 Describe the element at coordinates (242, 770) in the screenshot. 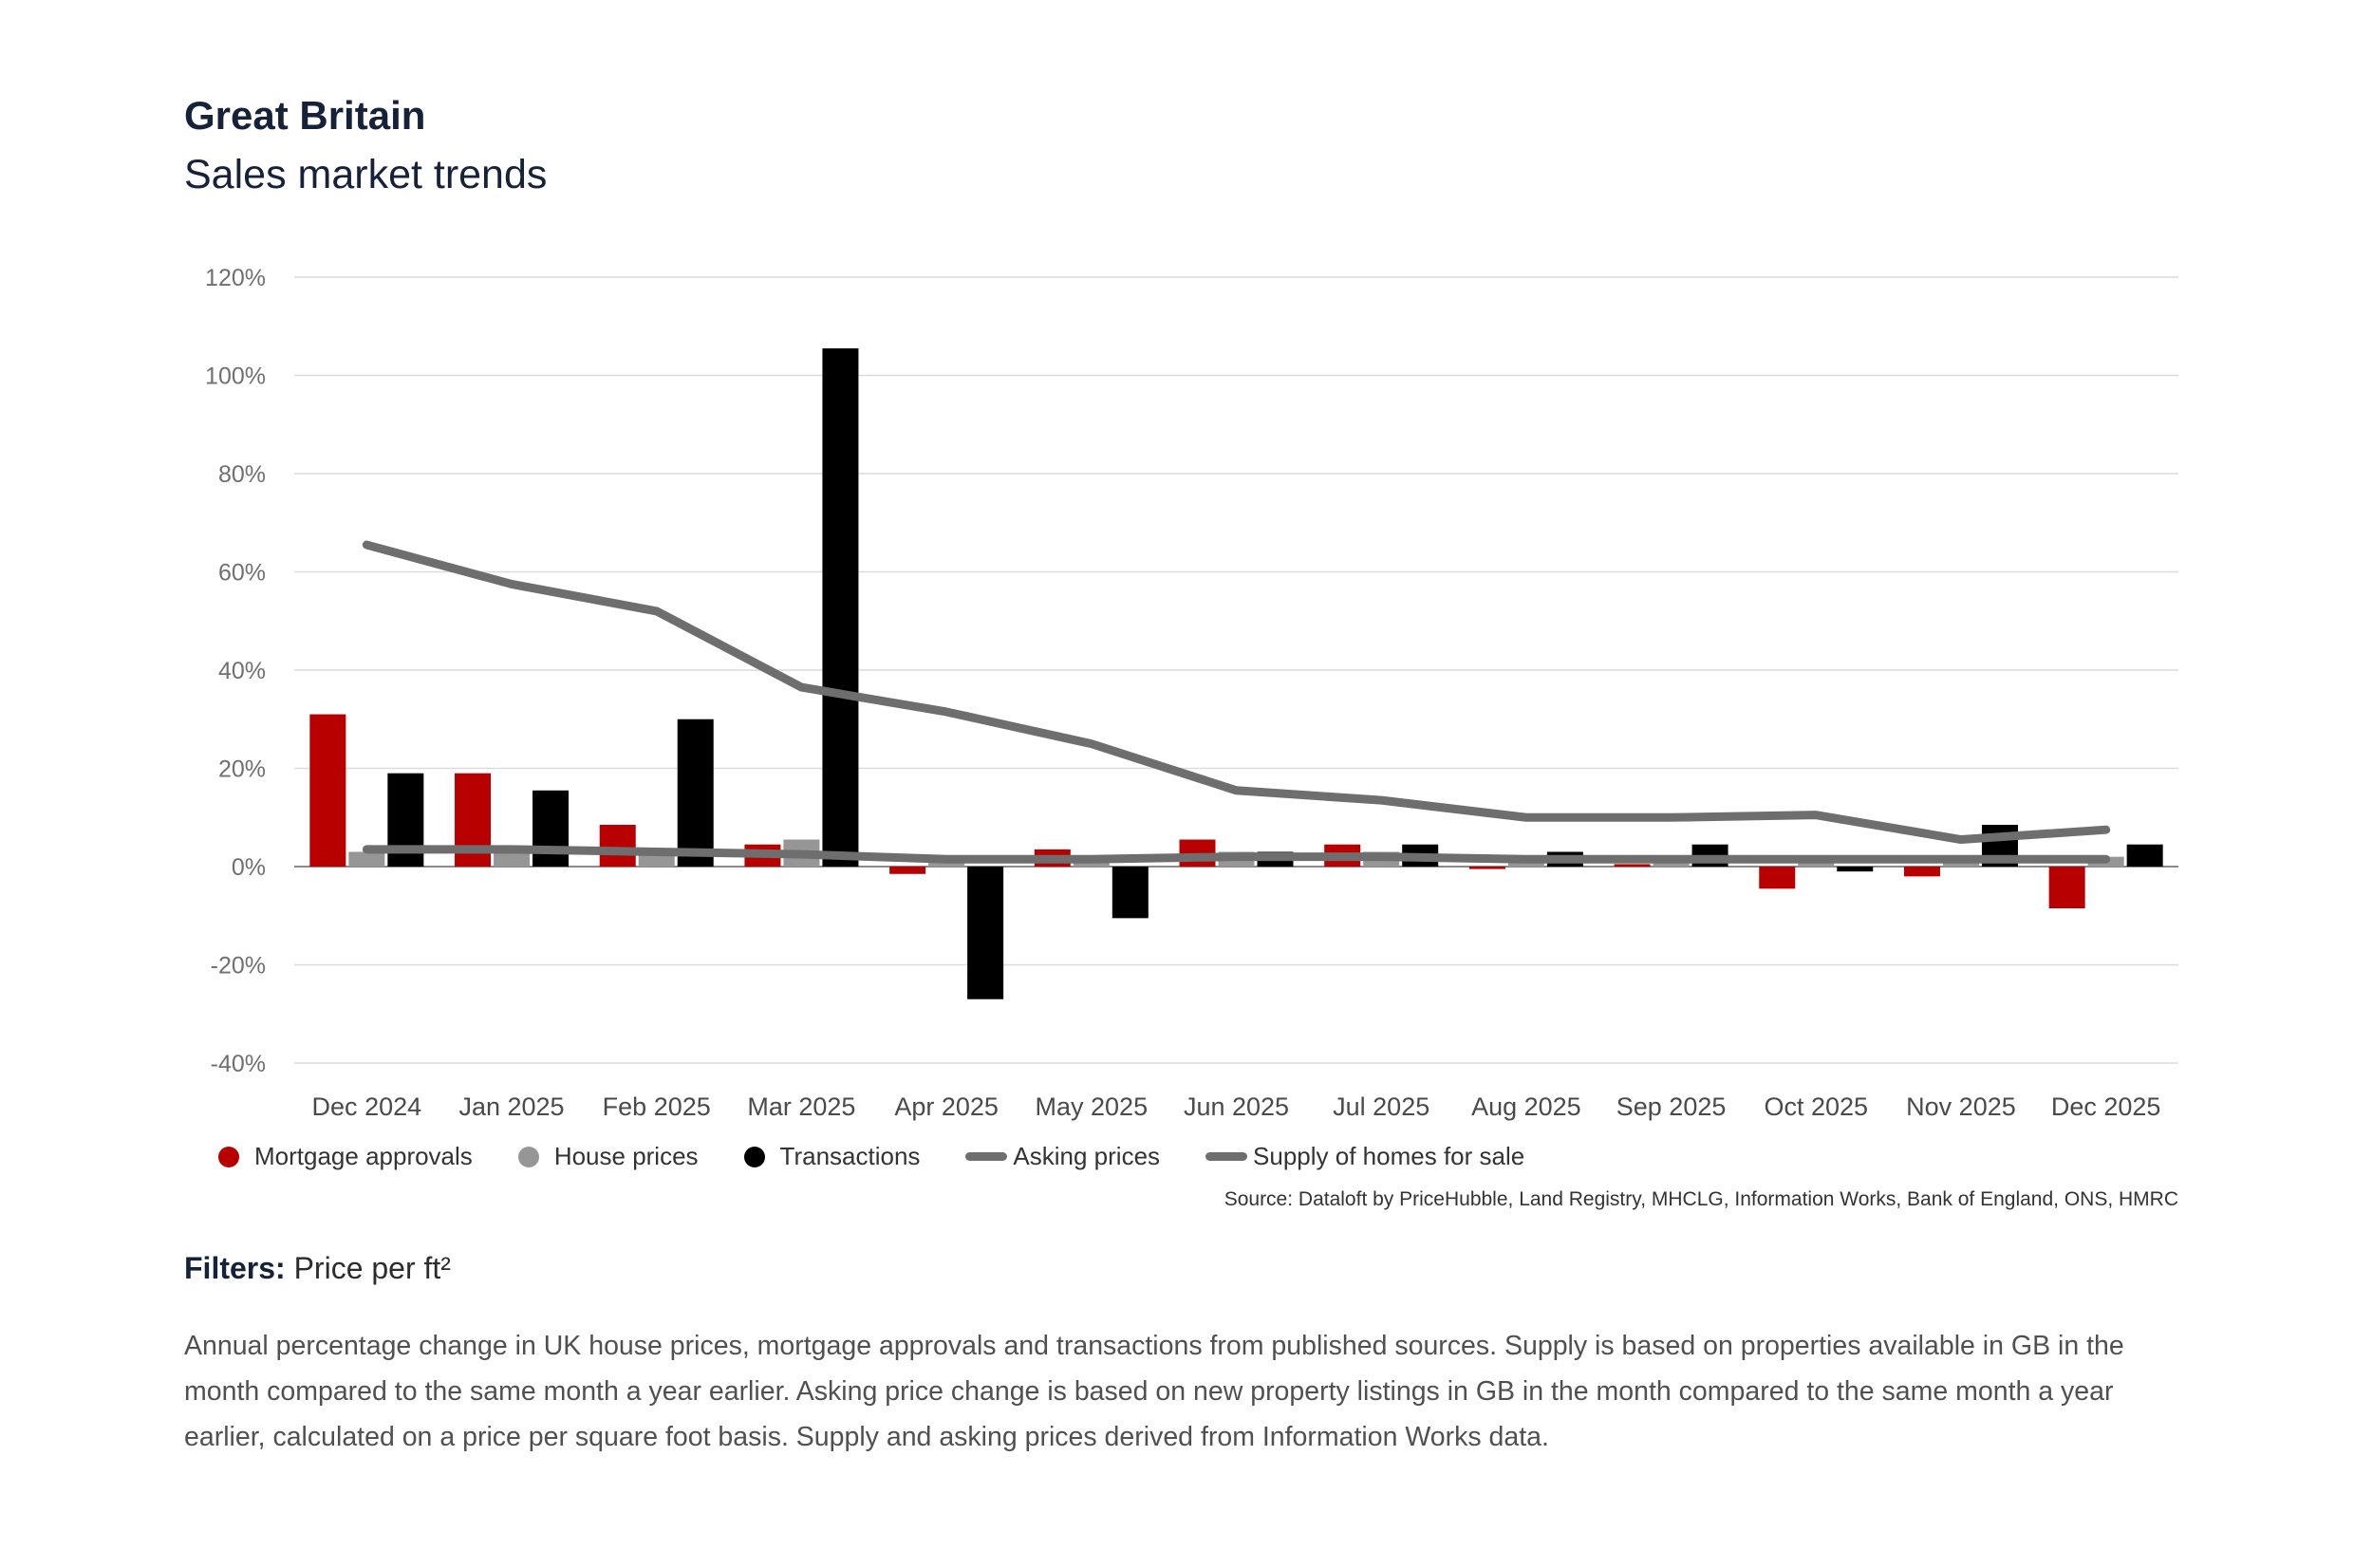

I see `y-tick-label: 20%` at that location.